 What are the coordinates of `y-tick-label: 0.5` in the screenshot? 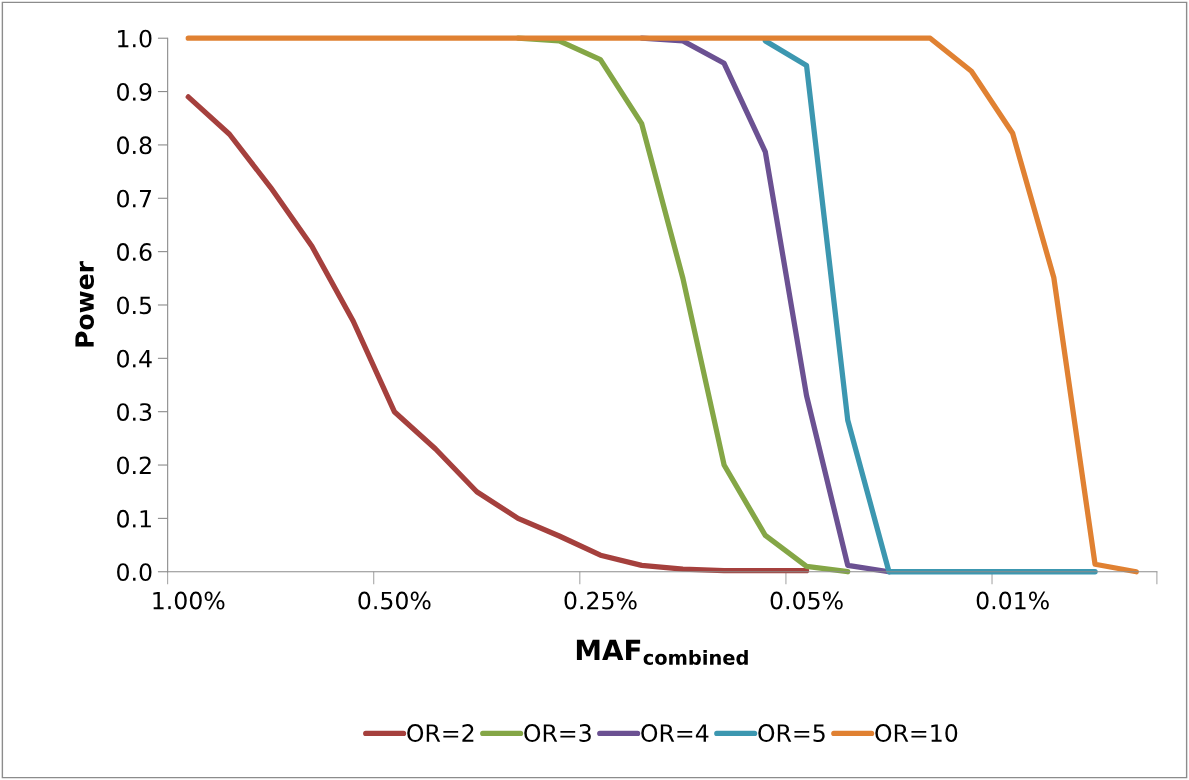 It's located at (134, 305).